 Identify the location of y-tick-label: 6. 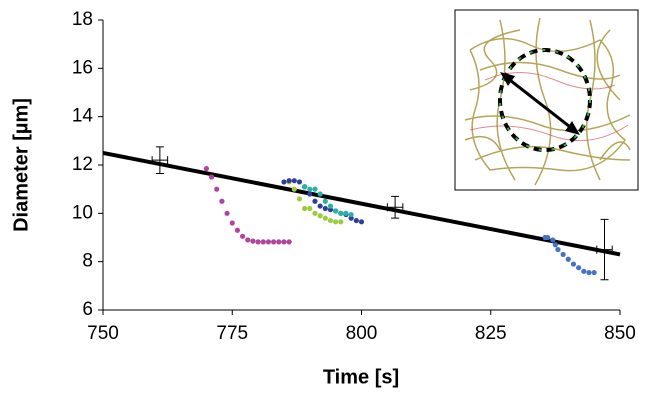
(87, 309).